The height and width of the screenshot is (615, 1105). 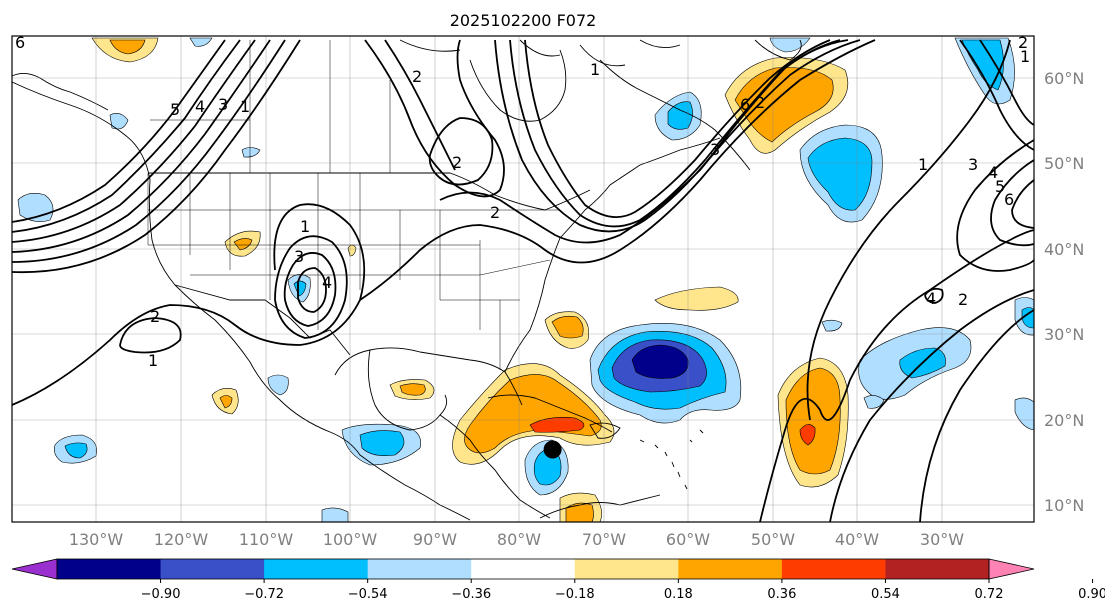 What do you see at coordinates (519, 539) in the screenshot?
I see `lon-label-80w: 80°W` at bounding box center [519, 539].